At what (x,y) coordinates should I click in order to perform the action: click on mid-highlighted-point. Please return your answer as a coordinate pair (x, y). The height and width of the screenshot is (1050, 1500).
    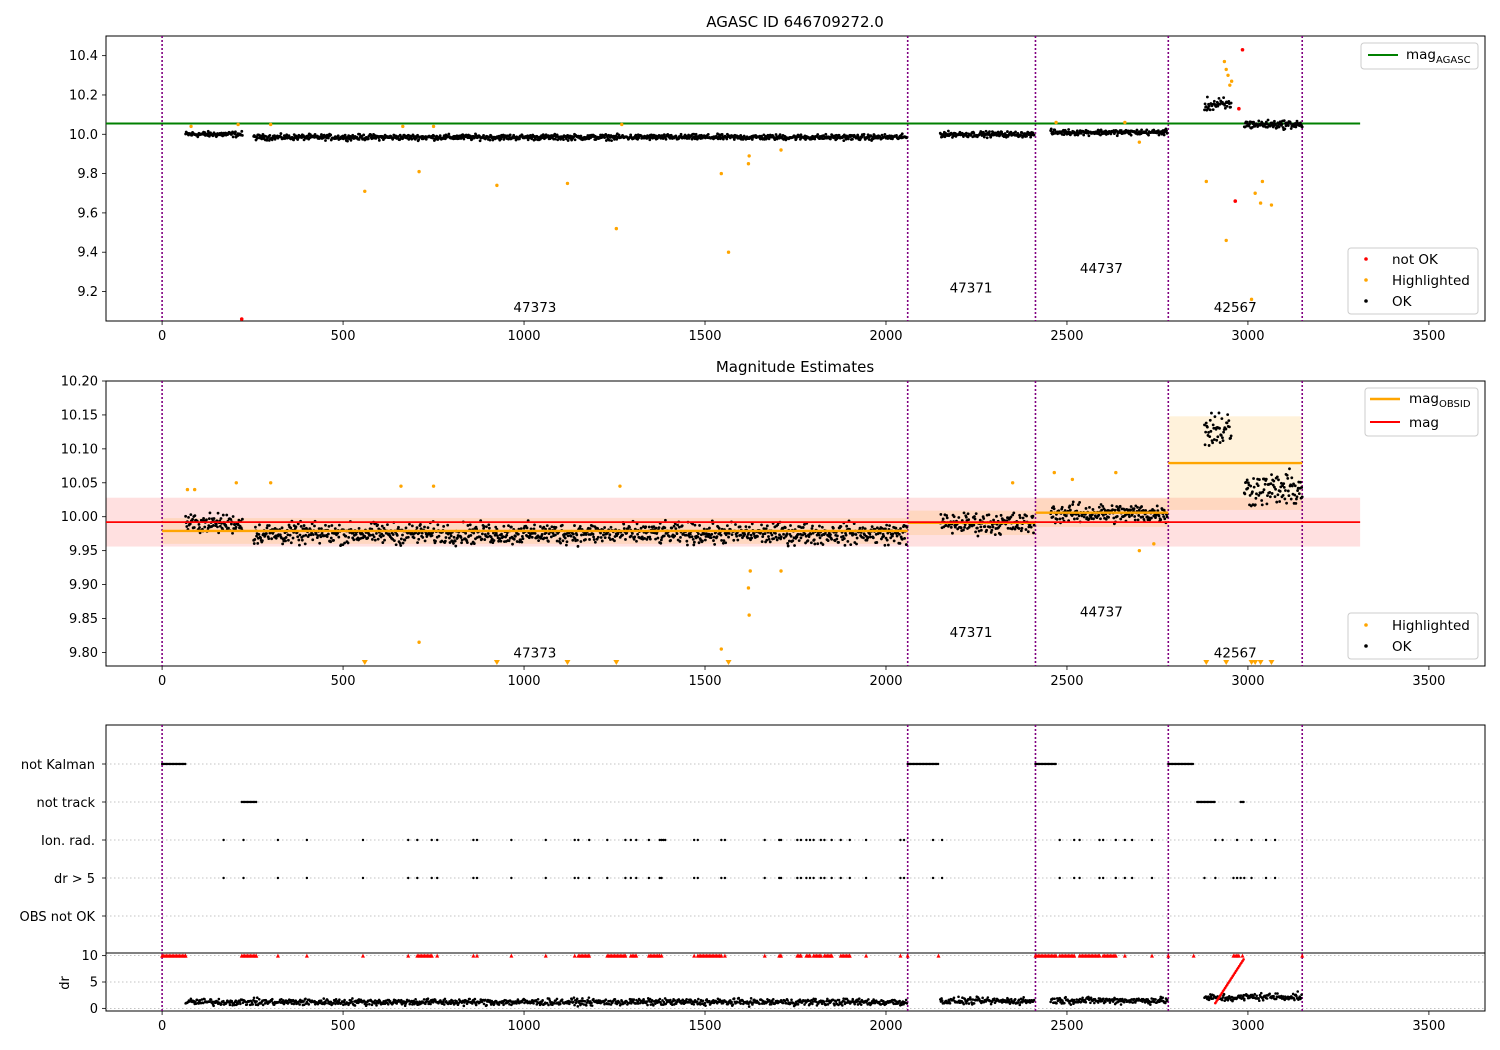
    Looking at the image, I should click on (748, 588).